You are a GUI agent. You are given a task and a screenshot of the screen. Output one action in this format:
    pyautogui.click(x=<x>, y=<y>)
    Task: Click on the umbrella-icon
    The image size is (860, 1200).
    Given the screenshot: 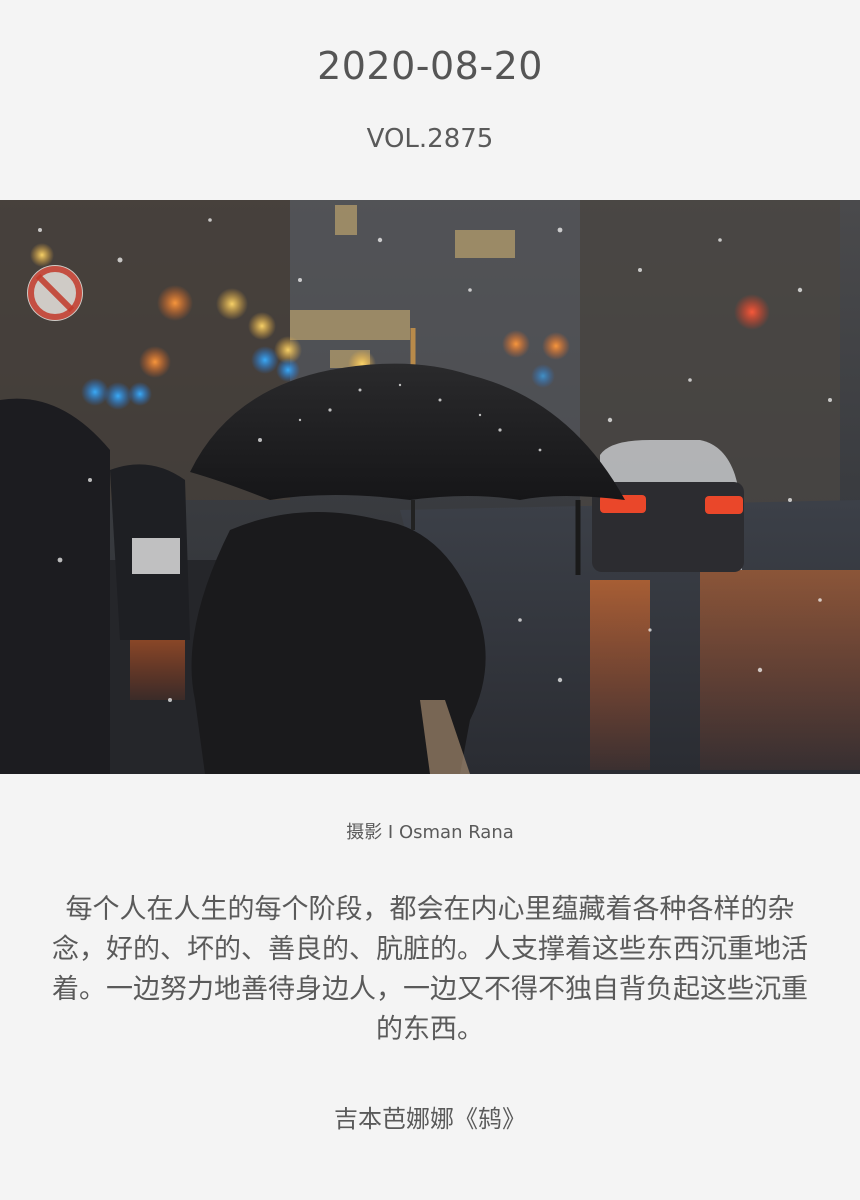 What is the action you would take?
    pyautogui.click(x=407, y=451)
    